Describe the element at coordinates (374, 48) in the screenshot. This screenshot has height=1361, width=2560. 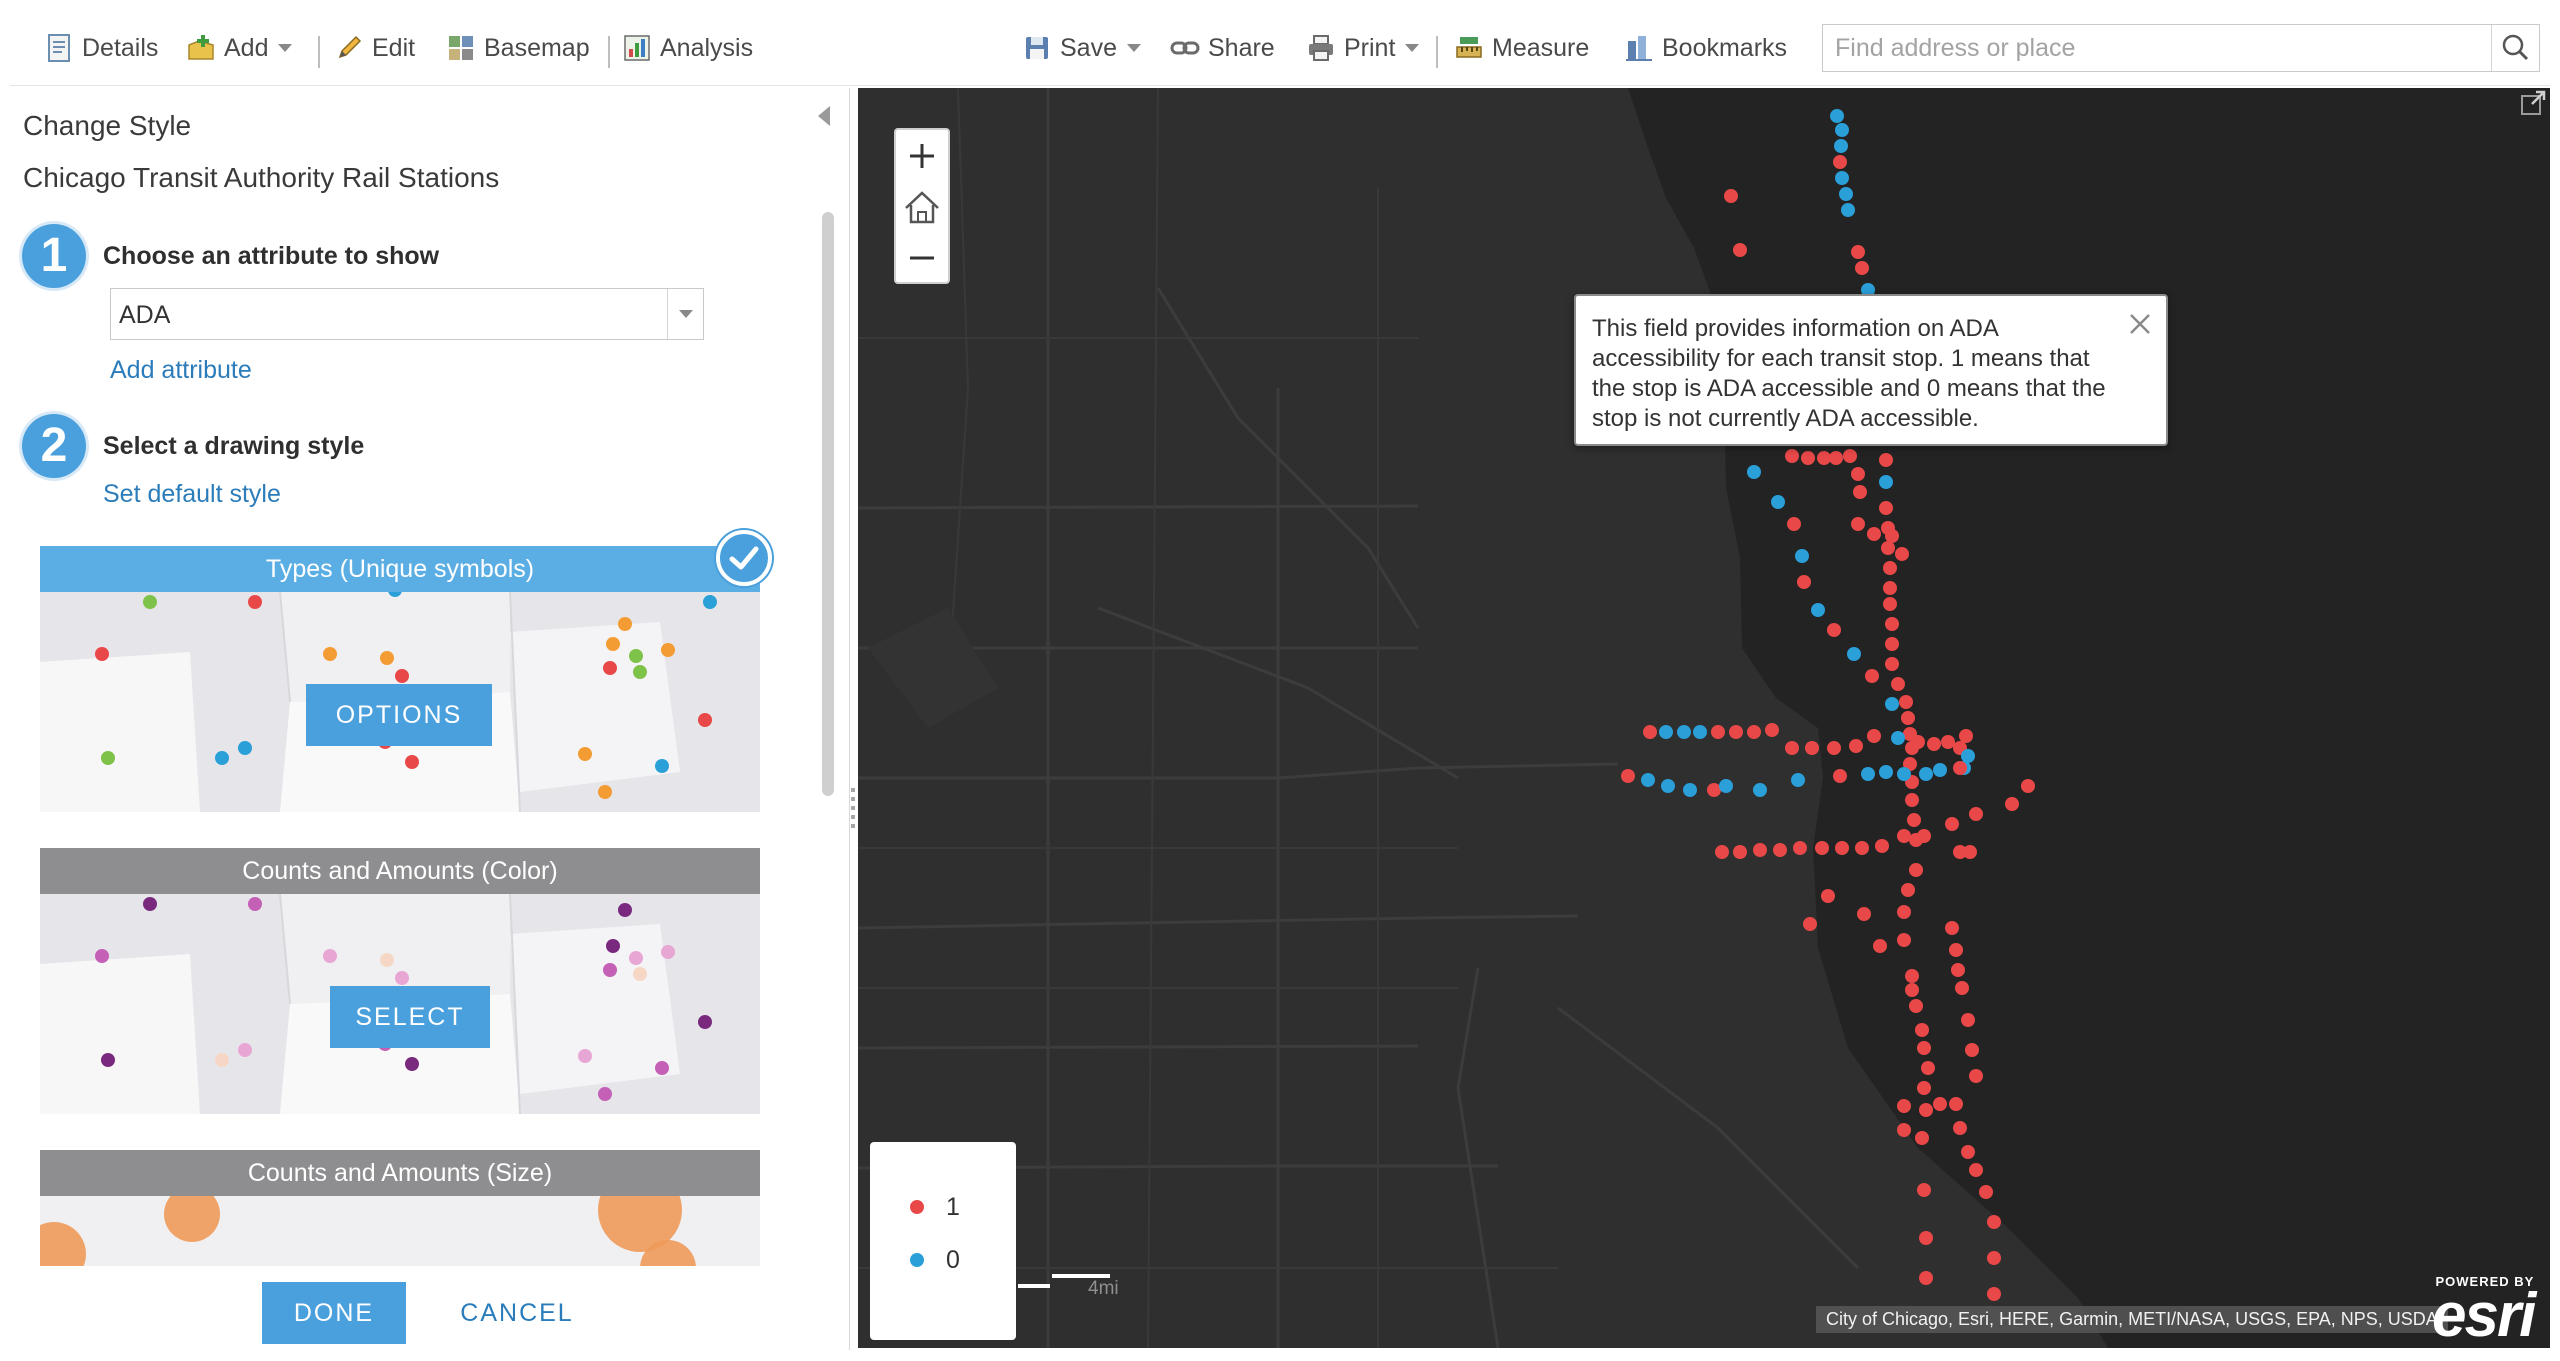
I see `edit-button: Edit` at that location.